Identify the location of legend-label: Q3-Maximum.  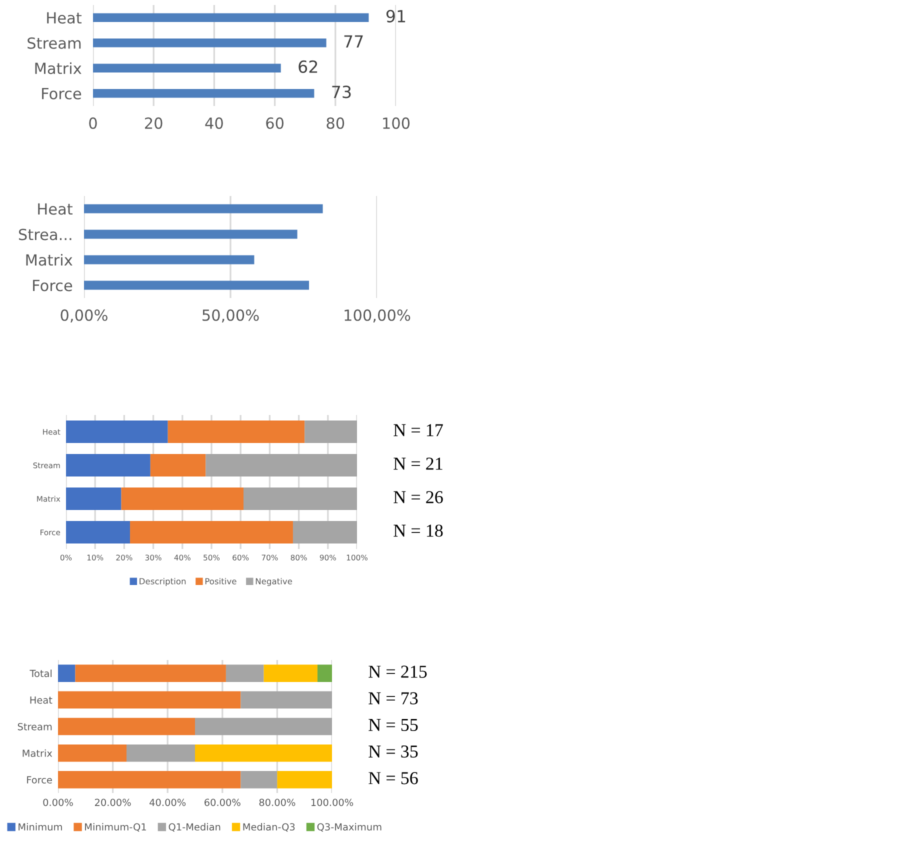
(349, 827).